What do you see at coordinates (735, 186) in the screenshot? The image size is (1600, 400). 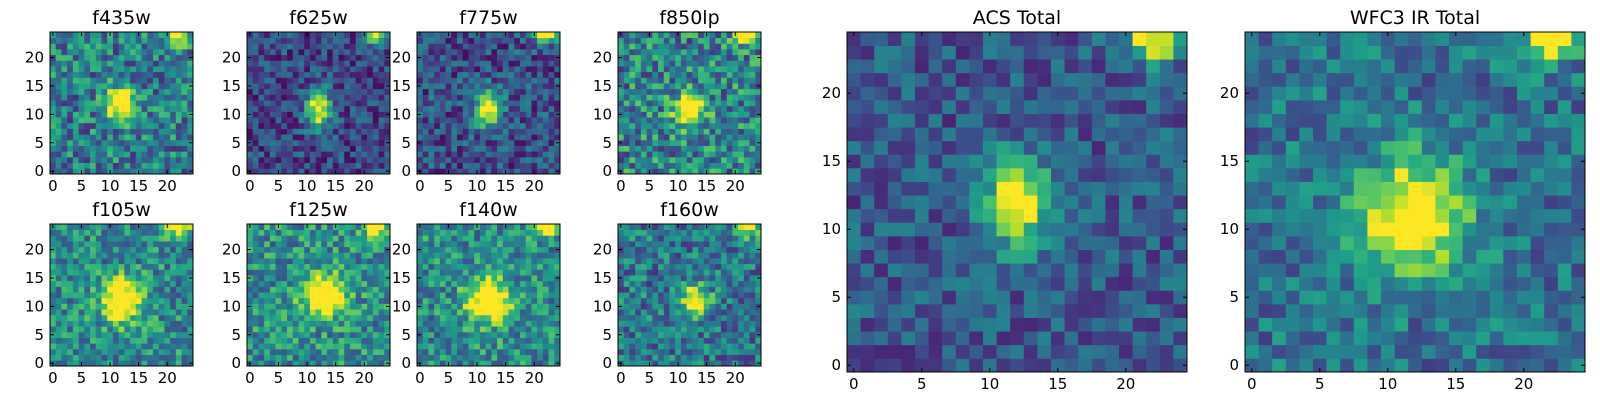 I see `x-tick-label: 20` at bounding box center [735, 186].